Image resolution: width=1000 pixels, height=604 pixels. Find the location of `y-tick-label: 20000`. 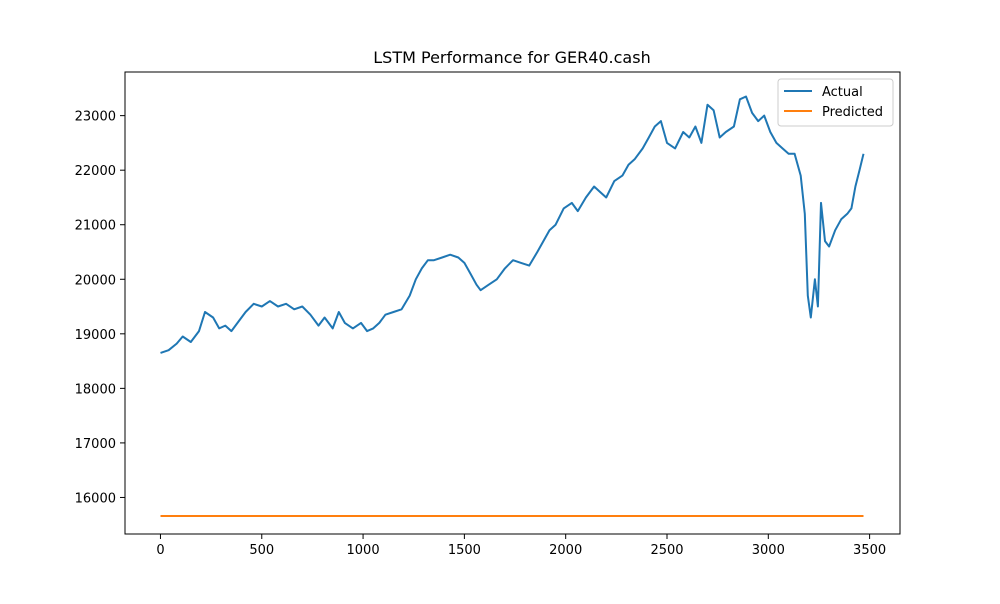

y-tick-label: 20000 is located at coordinates (95, 280).